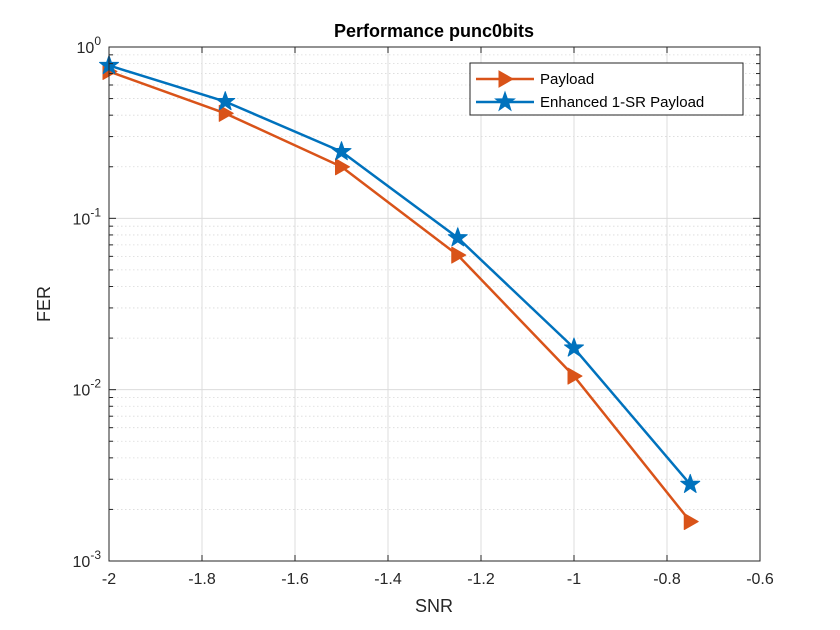 The height and width of the screenshot is (630, 840). I want to click on x-tick-label: -1.2, so click(481, 579).